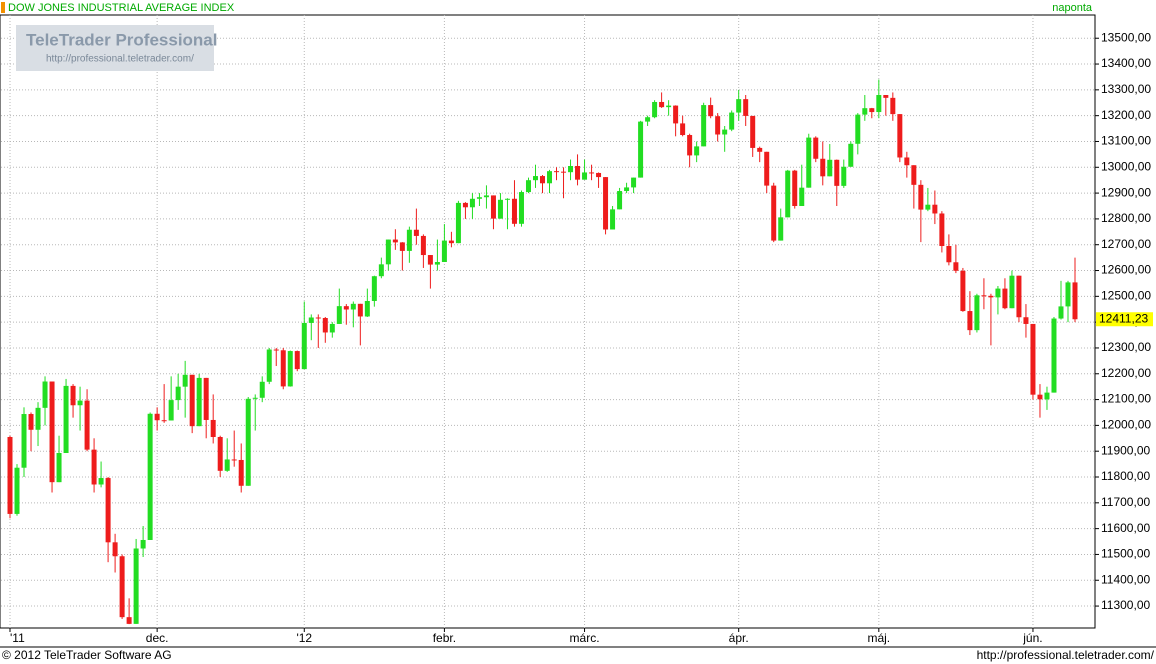 This screenshot has width=1156, height=664. I want to click on y-tick-label: 11500,00, so click(1125, 554).